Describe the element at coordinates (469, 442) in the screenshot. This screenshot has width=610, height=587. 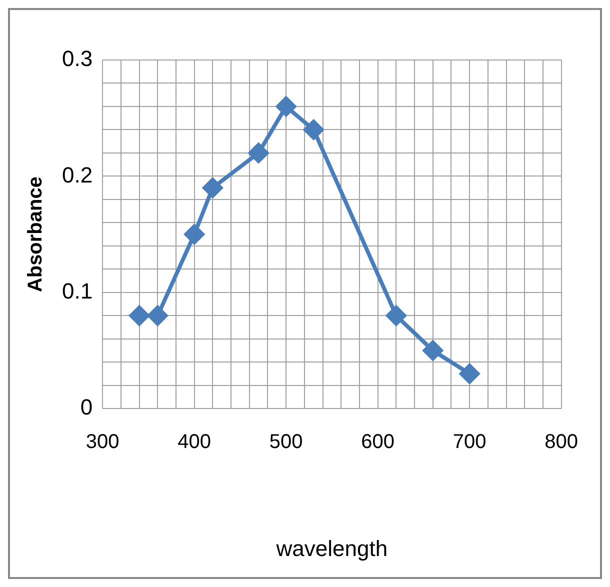
I see `x-tick-label: 700` at that location.